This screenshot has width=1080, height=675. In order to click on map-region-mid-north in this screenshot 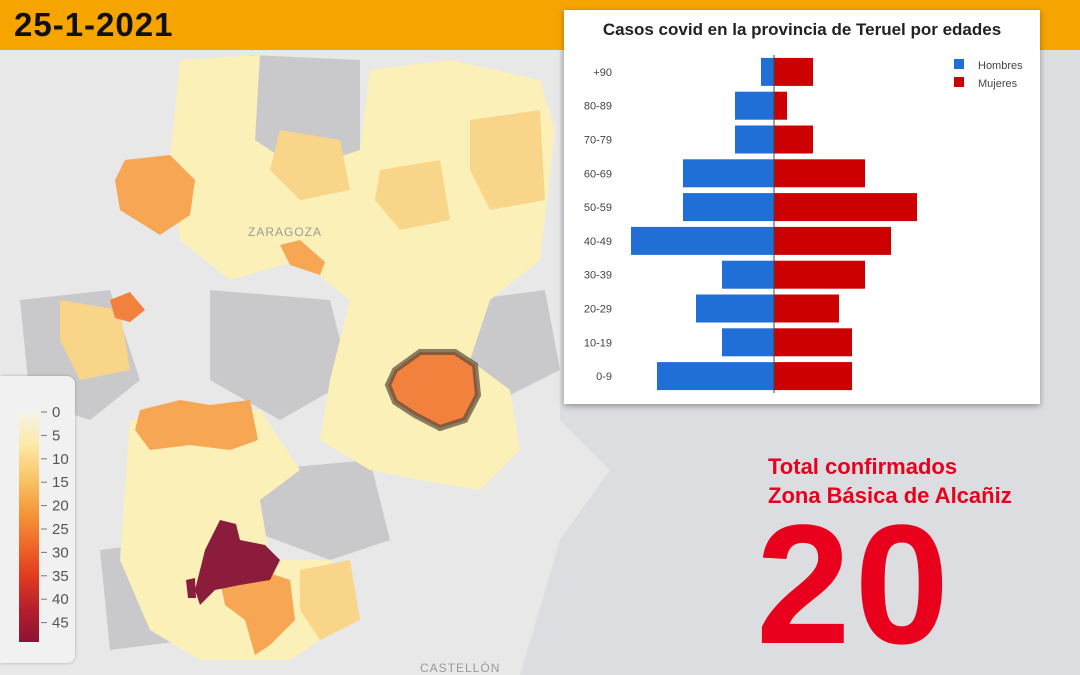, I will do `click(310, 165)`.